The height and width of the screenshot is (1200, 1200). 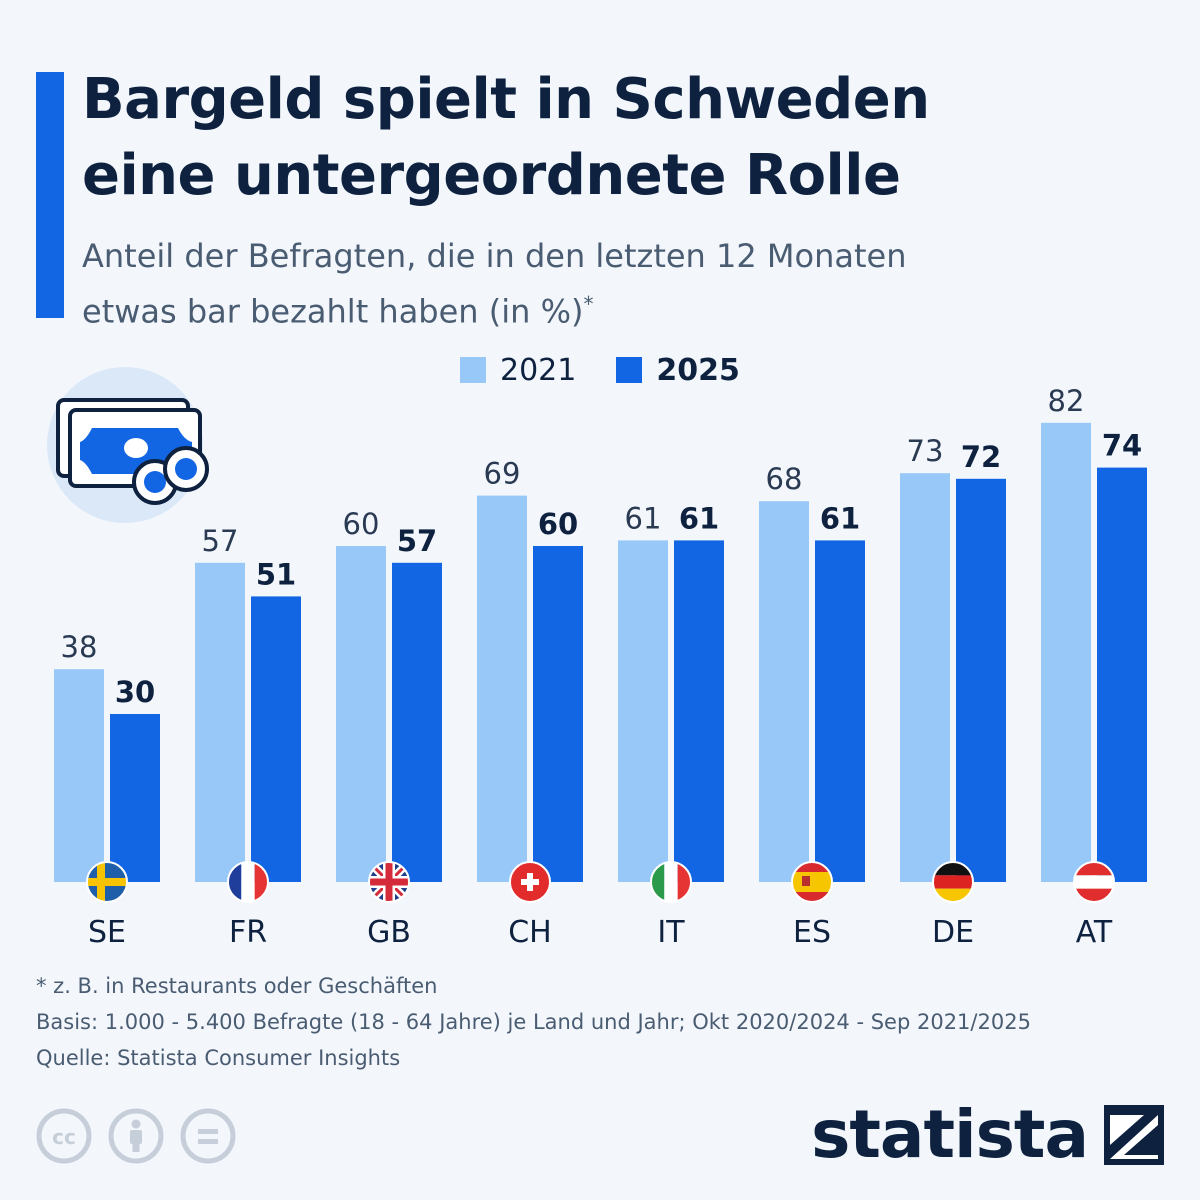 I want to click on flag-spain-icon, so click(x=812, y=882).